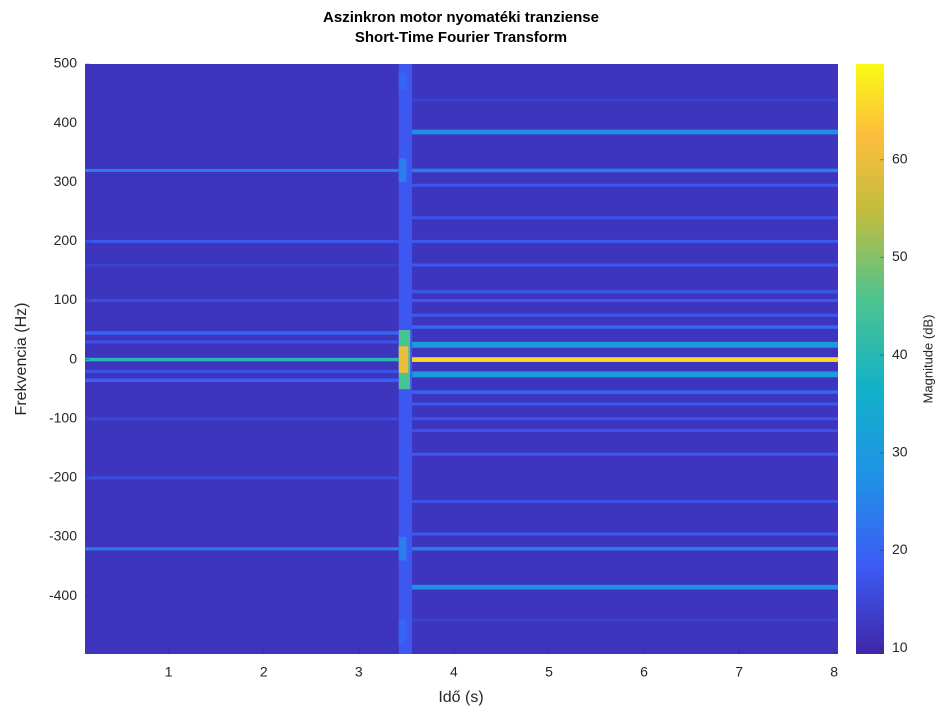 The height and width of the screenshot is (715, 943). I want to click on x-tick-label: 2, so click(264, 672).